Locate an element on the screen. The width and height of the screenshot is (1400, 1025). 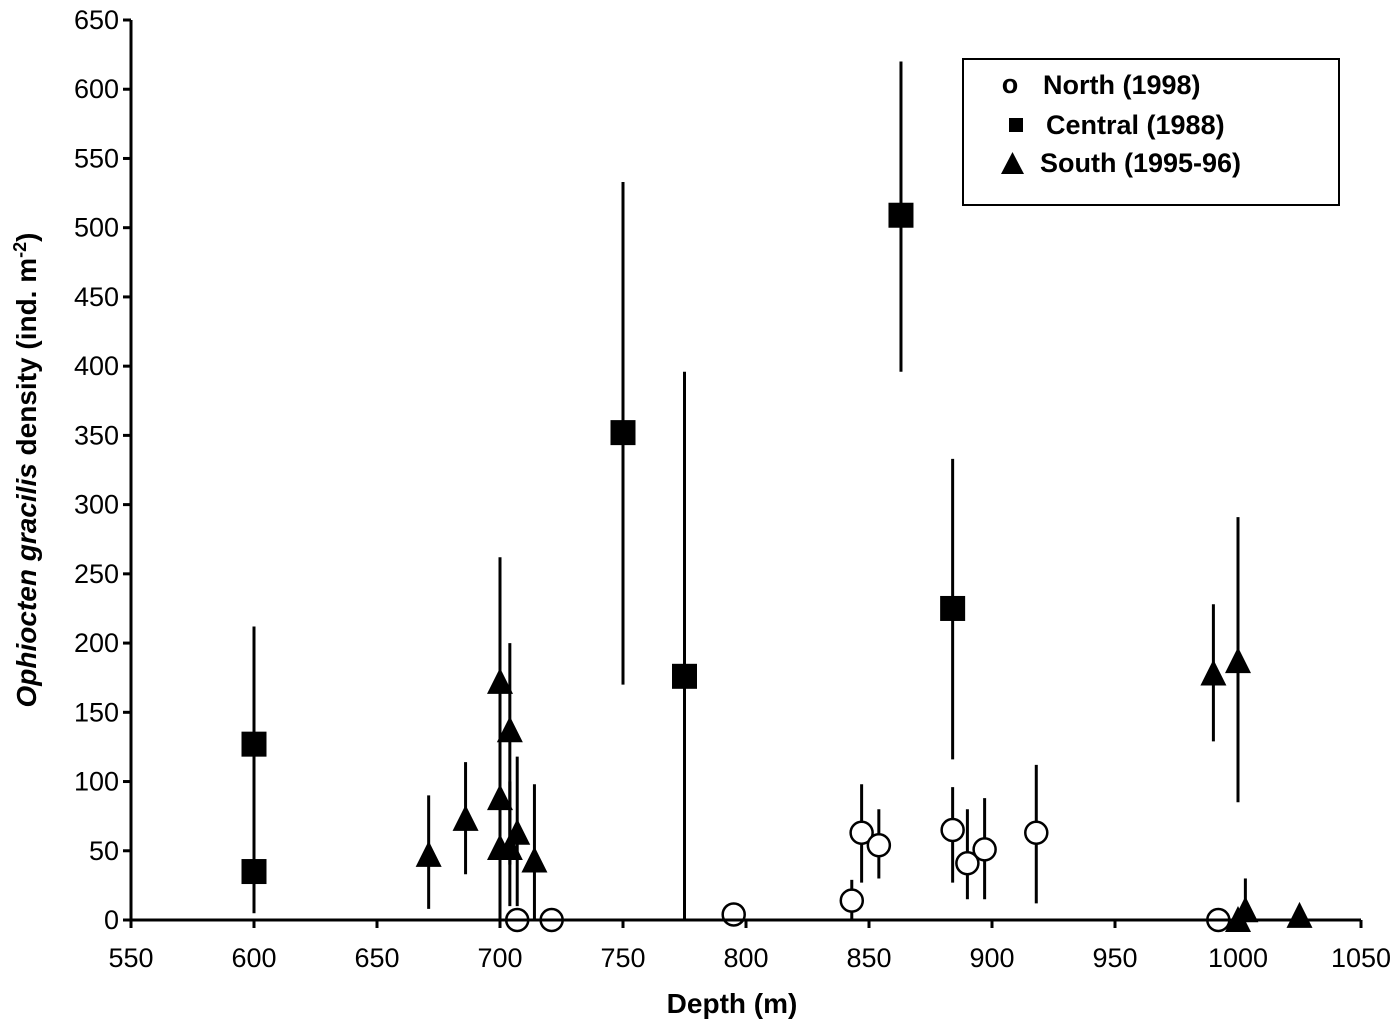
y-tick-label: 450 is located at coordinates (96, 297).